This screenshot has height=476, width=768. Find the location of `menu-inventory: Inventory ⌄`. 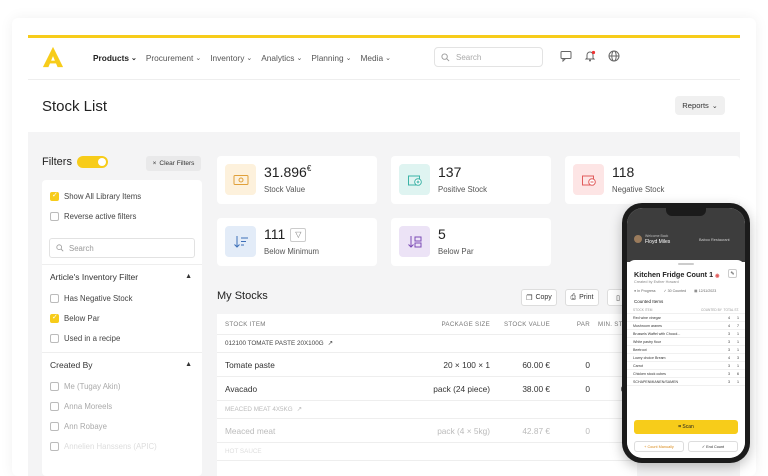

menu-inventory: Inventory ⌄ is located at coordinates (231, 58).